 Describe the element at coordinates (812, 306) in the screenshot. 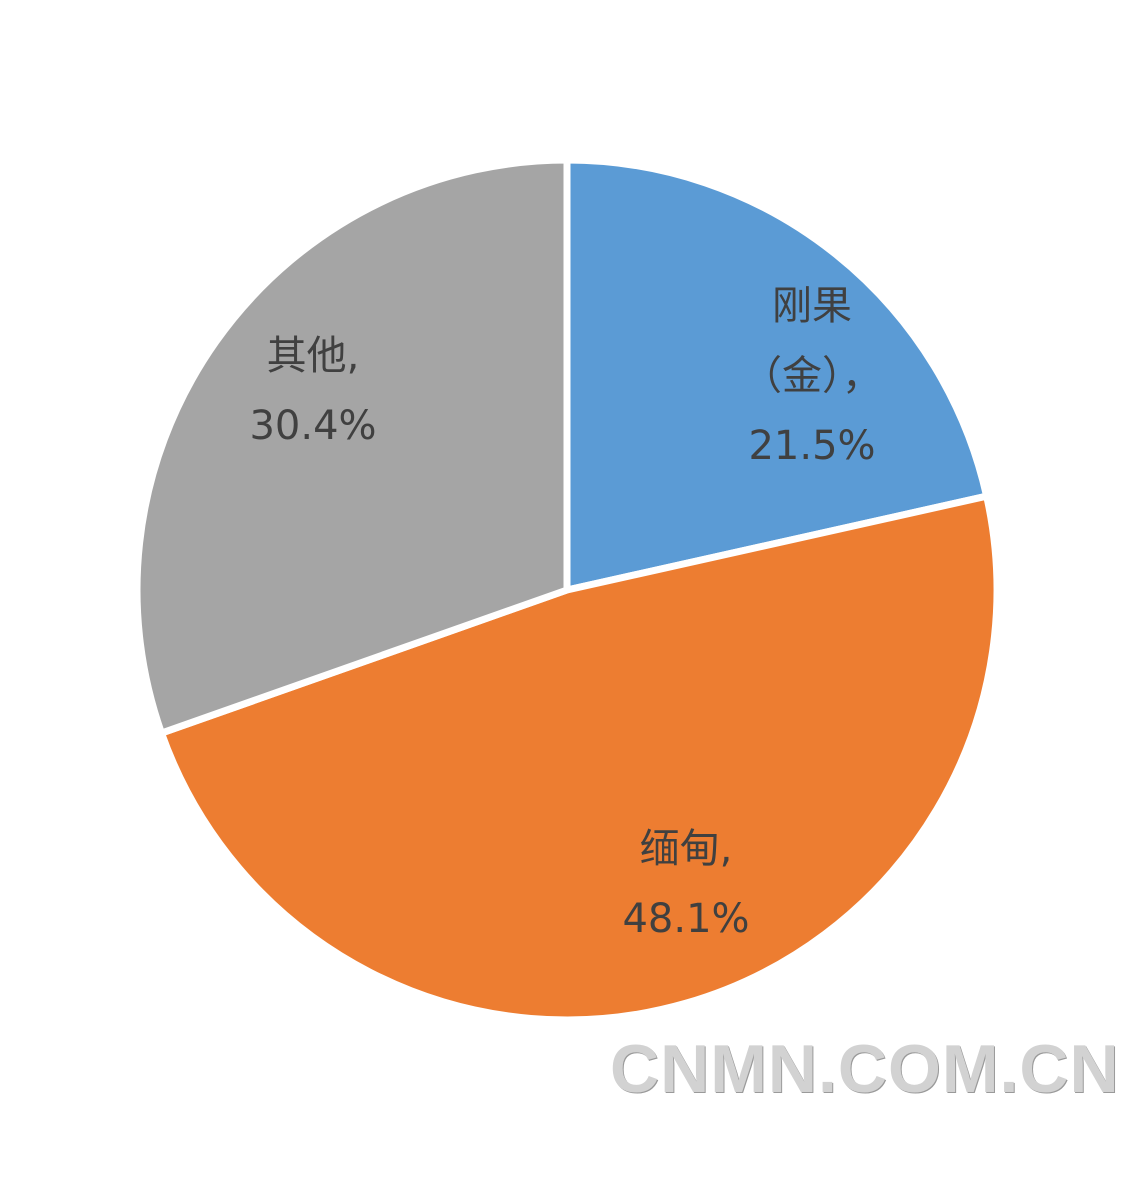

I see `slice-label-0: 刚果` at that location.